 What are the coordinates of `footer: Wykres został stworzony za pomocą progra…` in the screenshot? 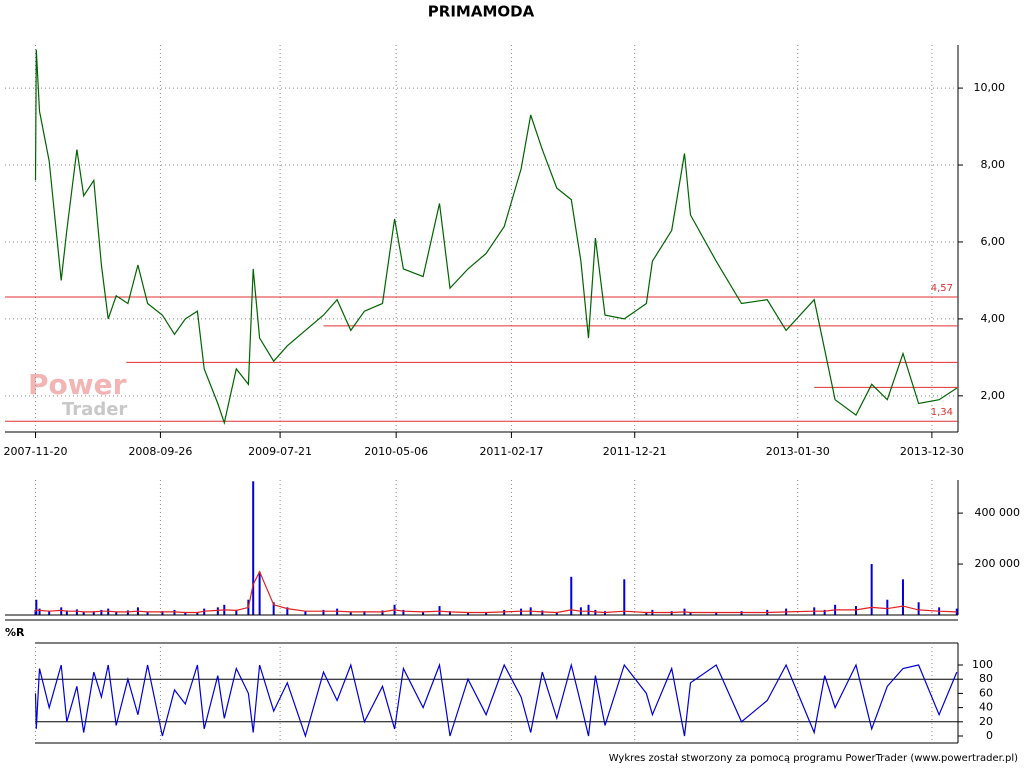 It's located at (813, 758).